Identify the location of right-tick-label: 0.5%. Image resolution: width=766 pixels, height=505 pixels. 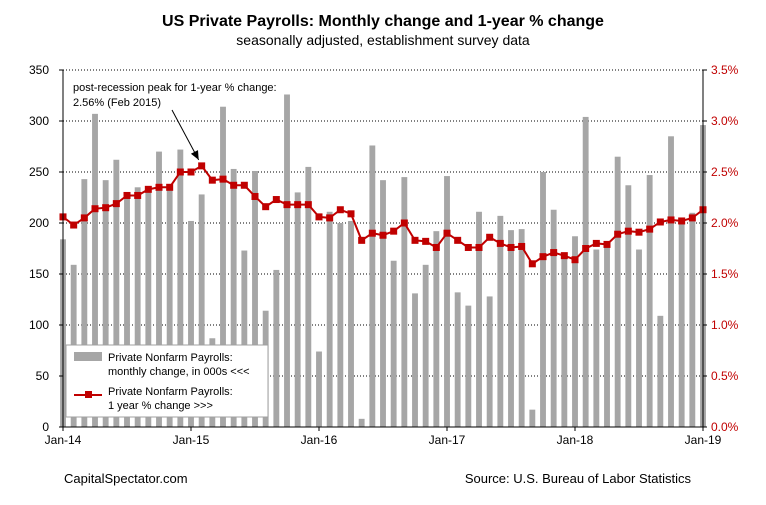
(725, 376).